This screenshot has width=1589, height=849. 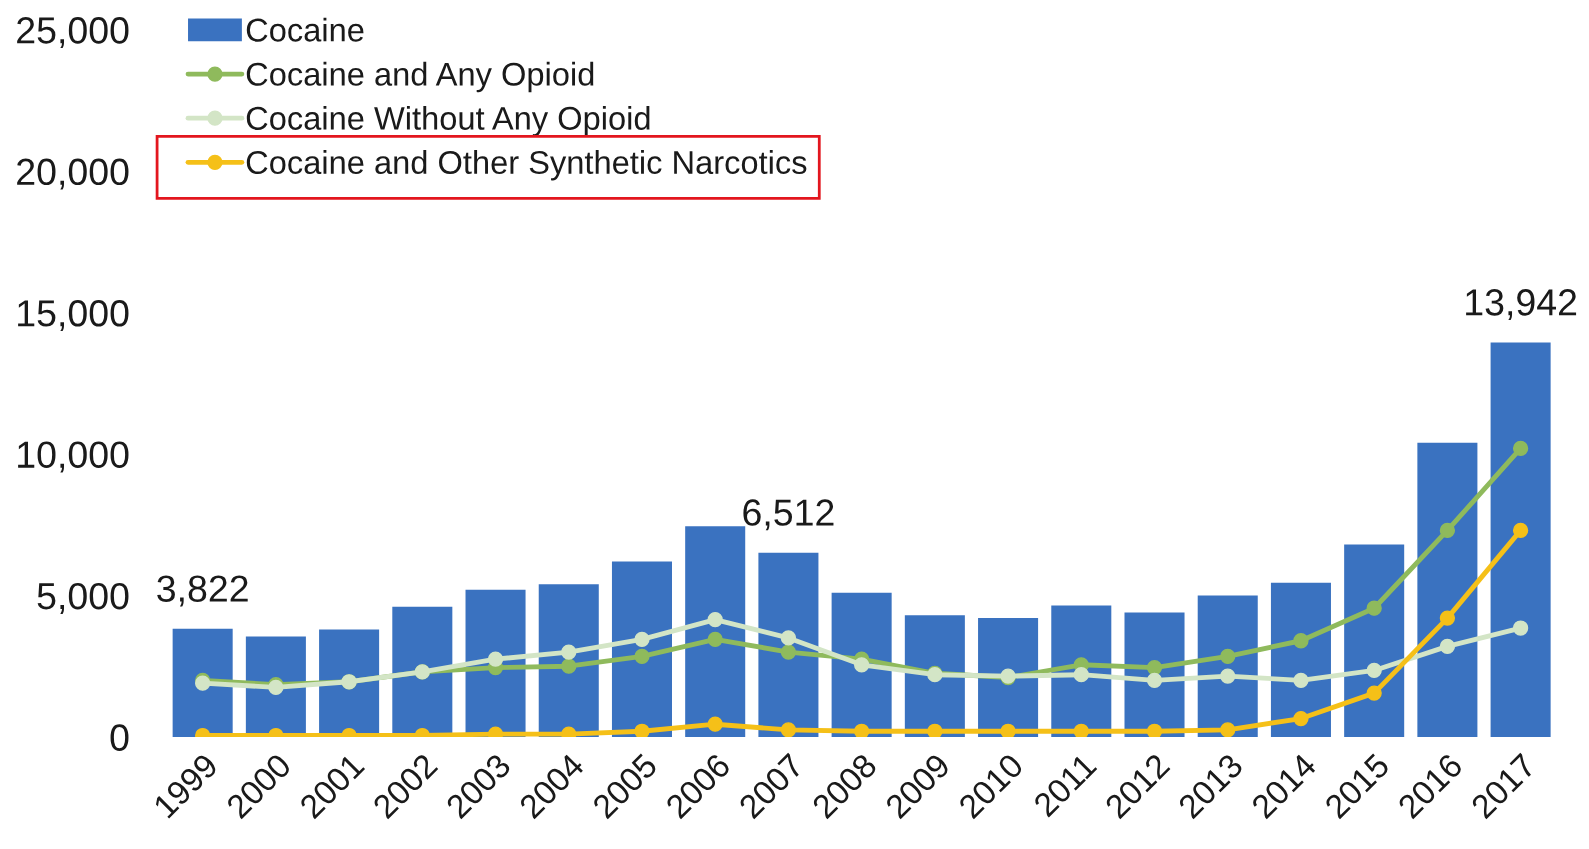 I want to click on y-tick-label: 15,000, so click(x=73, y=315).